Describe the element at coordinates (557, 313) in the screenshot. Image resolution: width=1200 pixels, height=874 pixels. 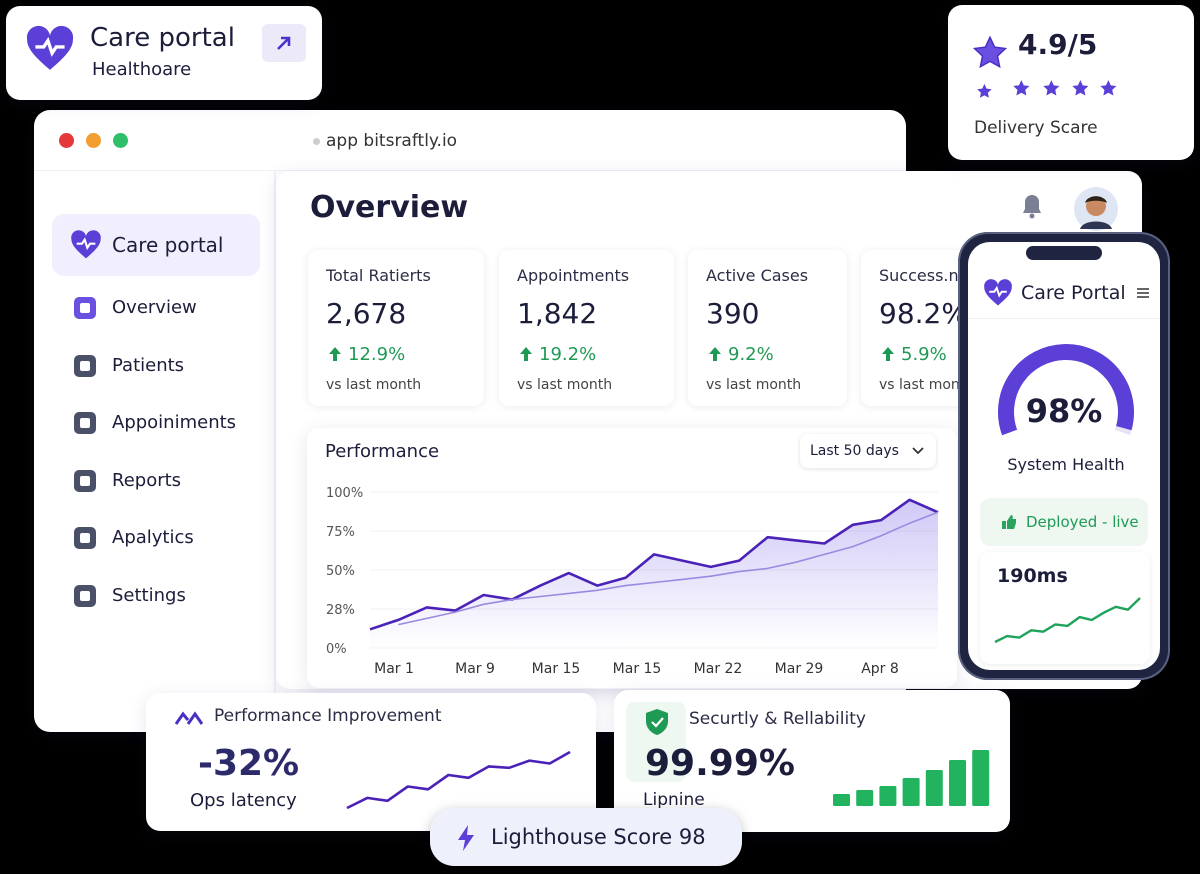
I see `stat-value: 1,842` at that location.